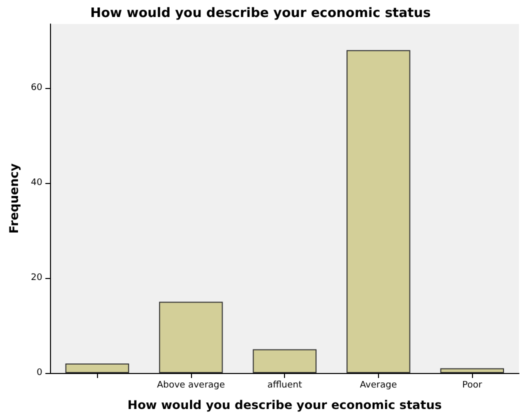 The height and width of the screenshot is (417, 521). What do you see at coordinates (36, 183) in the screenshot?
I see `y-tick-label: 40` at bounding box center [36, 183].